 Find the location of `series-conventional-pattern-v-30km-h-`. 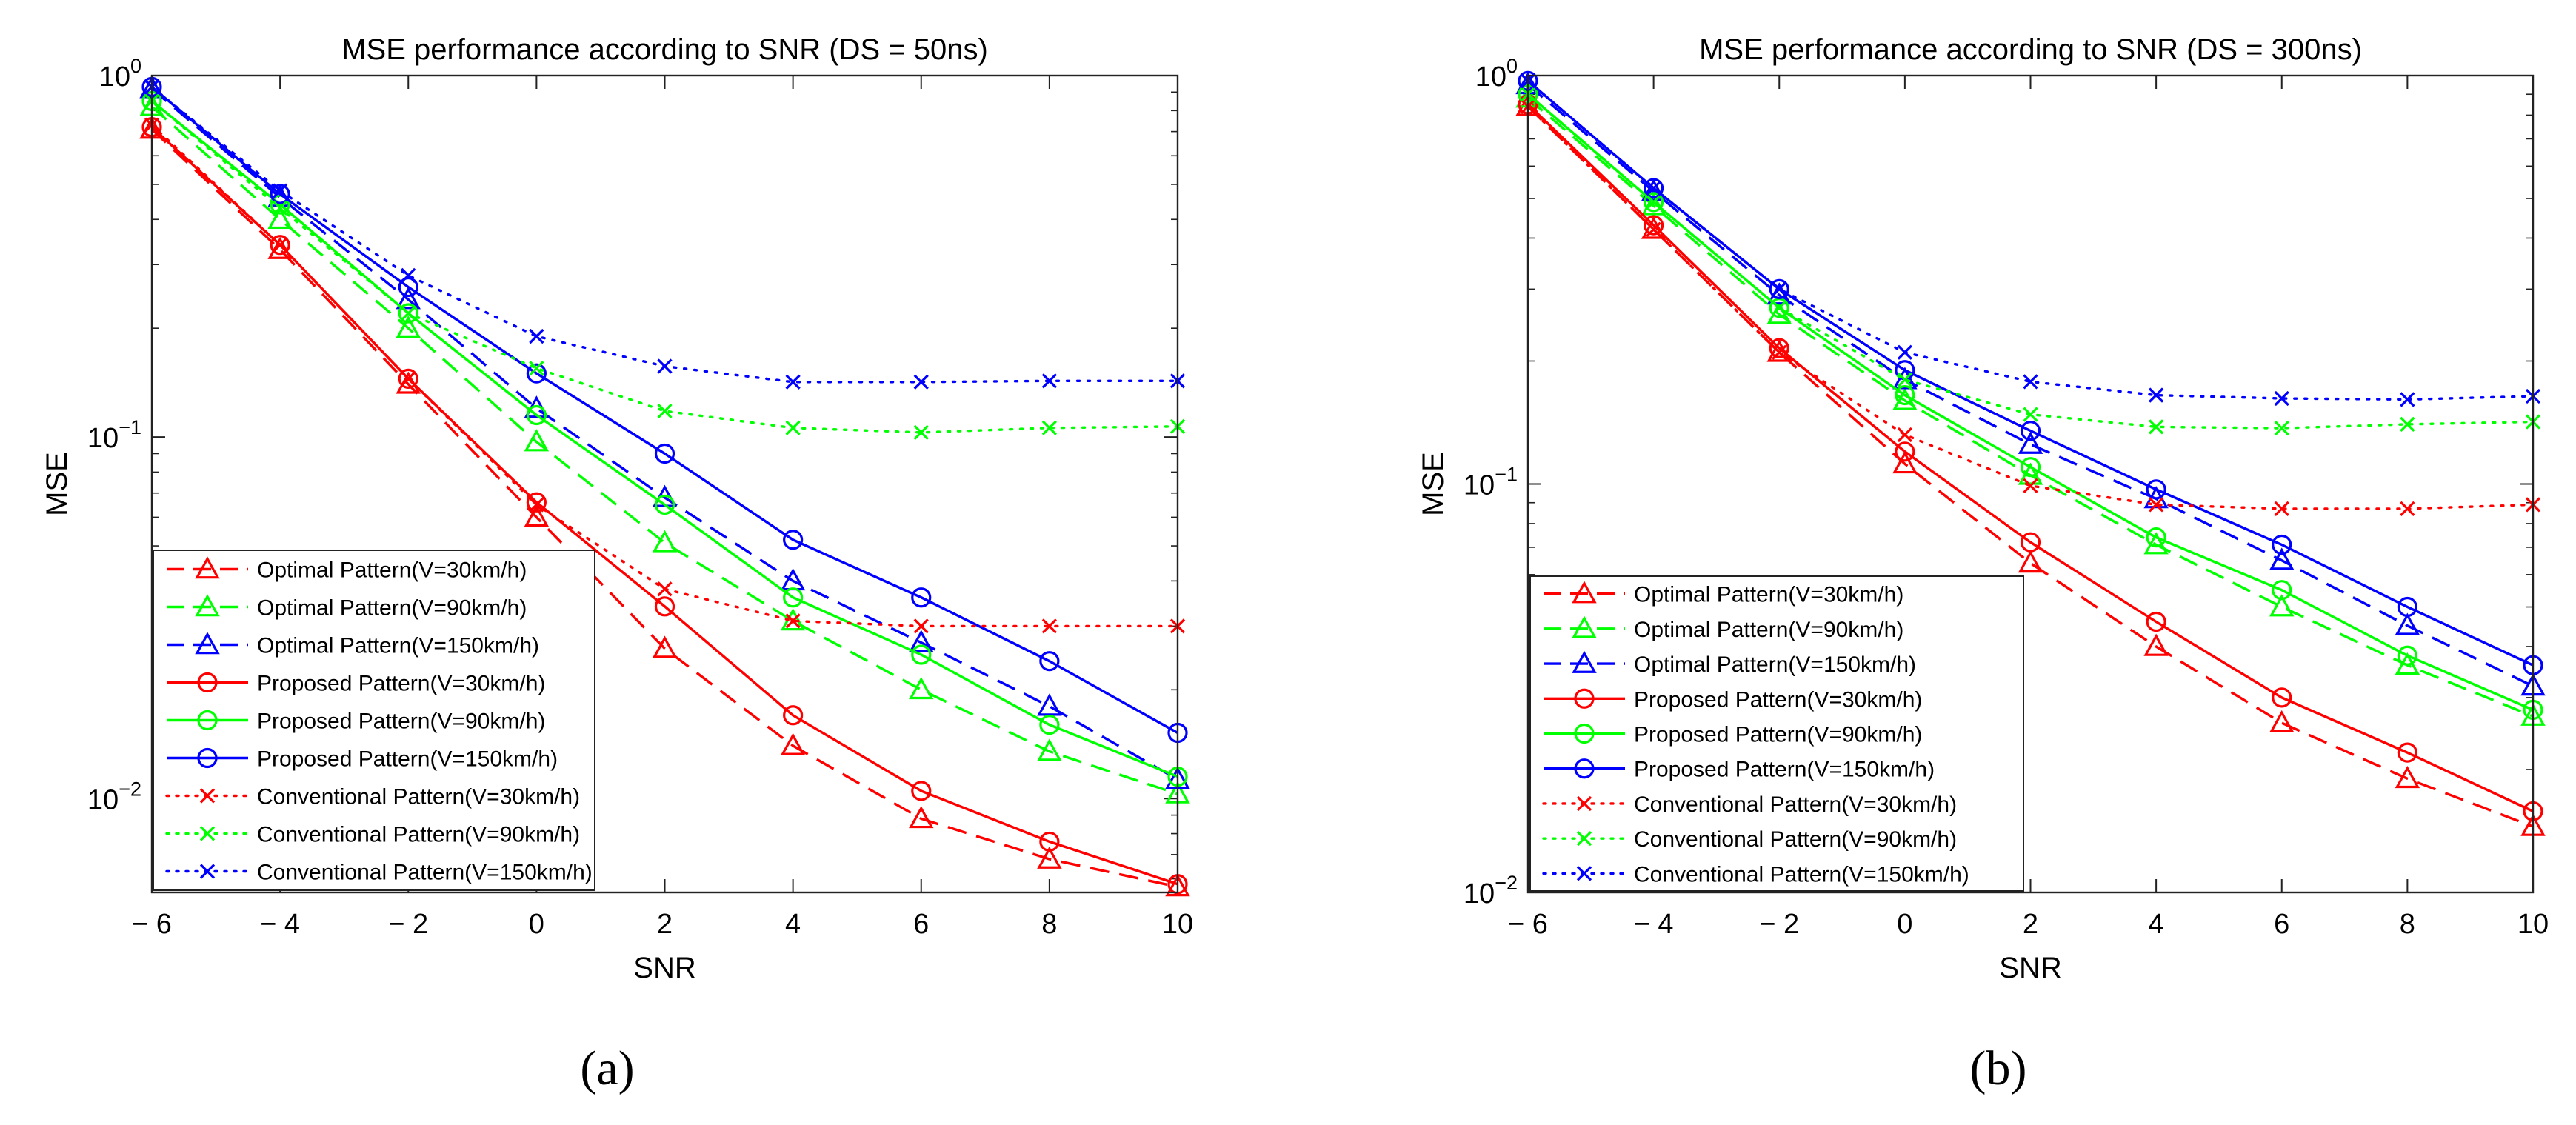

series-conventional-pattern-v-30km-h- is located at coordinates (2030, 307).